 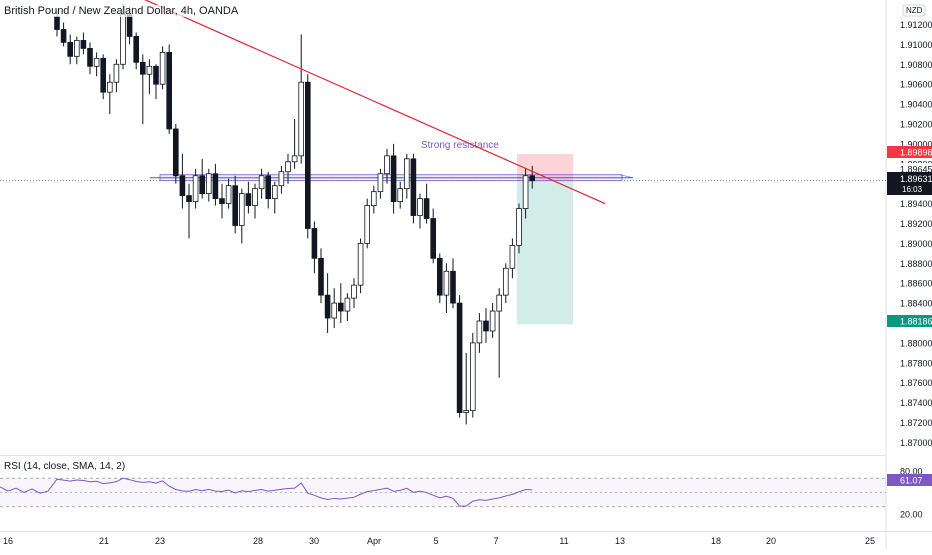 I want to click on rsi-indicator-label: RSI (14, close, SMA, 14, 2), so click(x=65, y=466).